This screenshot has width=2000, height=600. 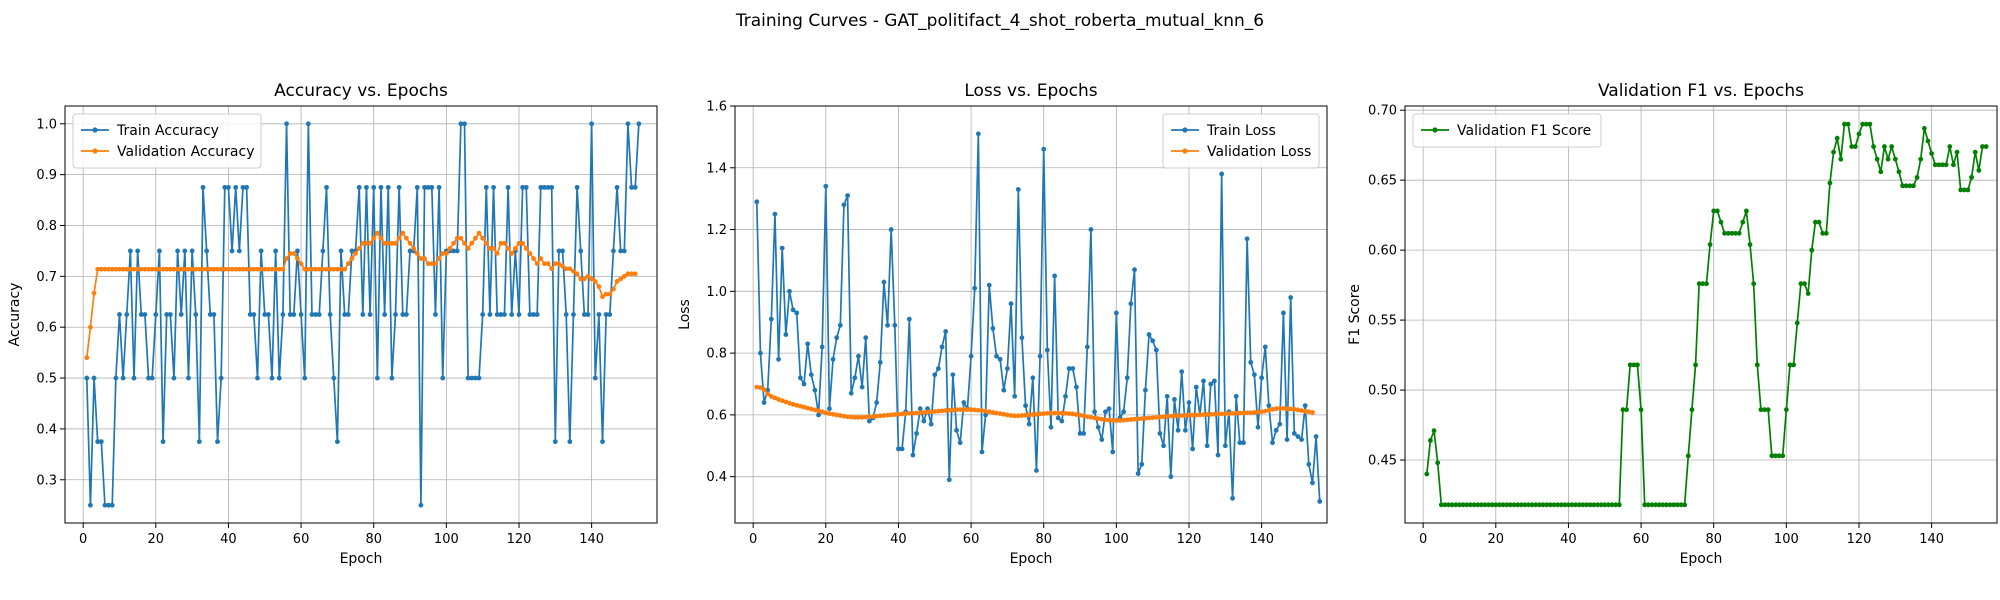 I want to click on accuracy-legend-marker, so click(x=95, y=130).